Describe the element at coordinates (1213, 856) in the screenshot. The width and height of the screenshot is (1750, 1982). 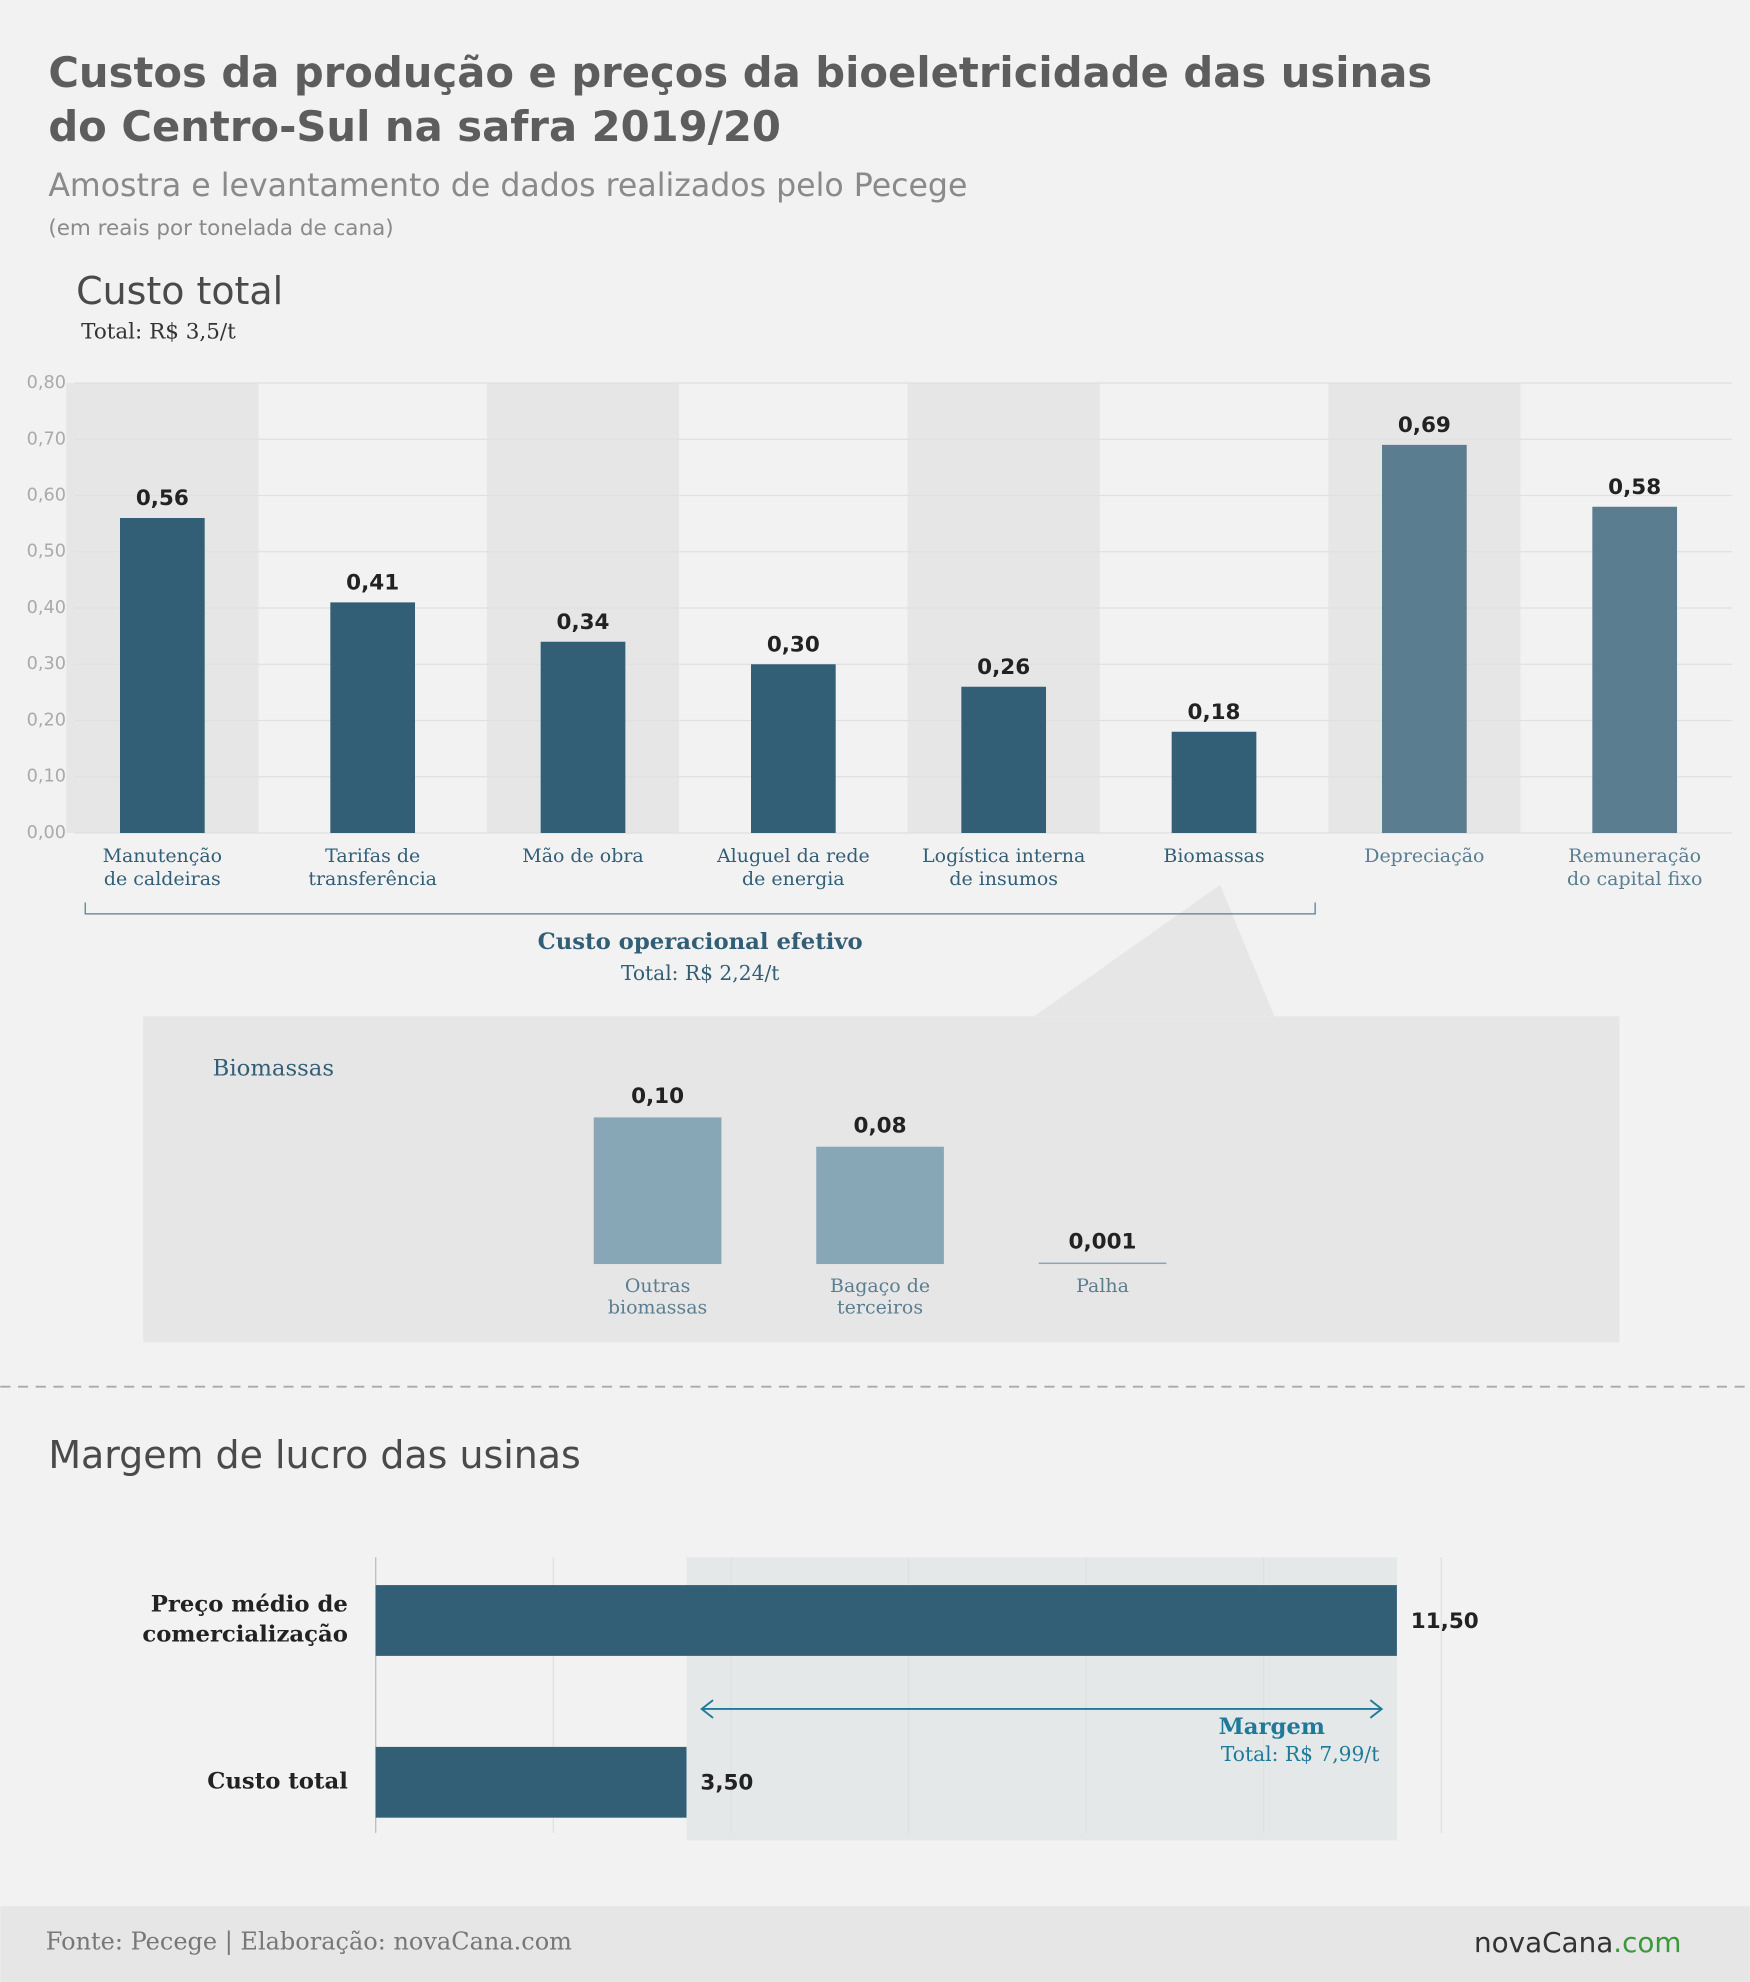
I see `x-tick-label: Biomassas` at that location.